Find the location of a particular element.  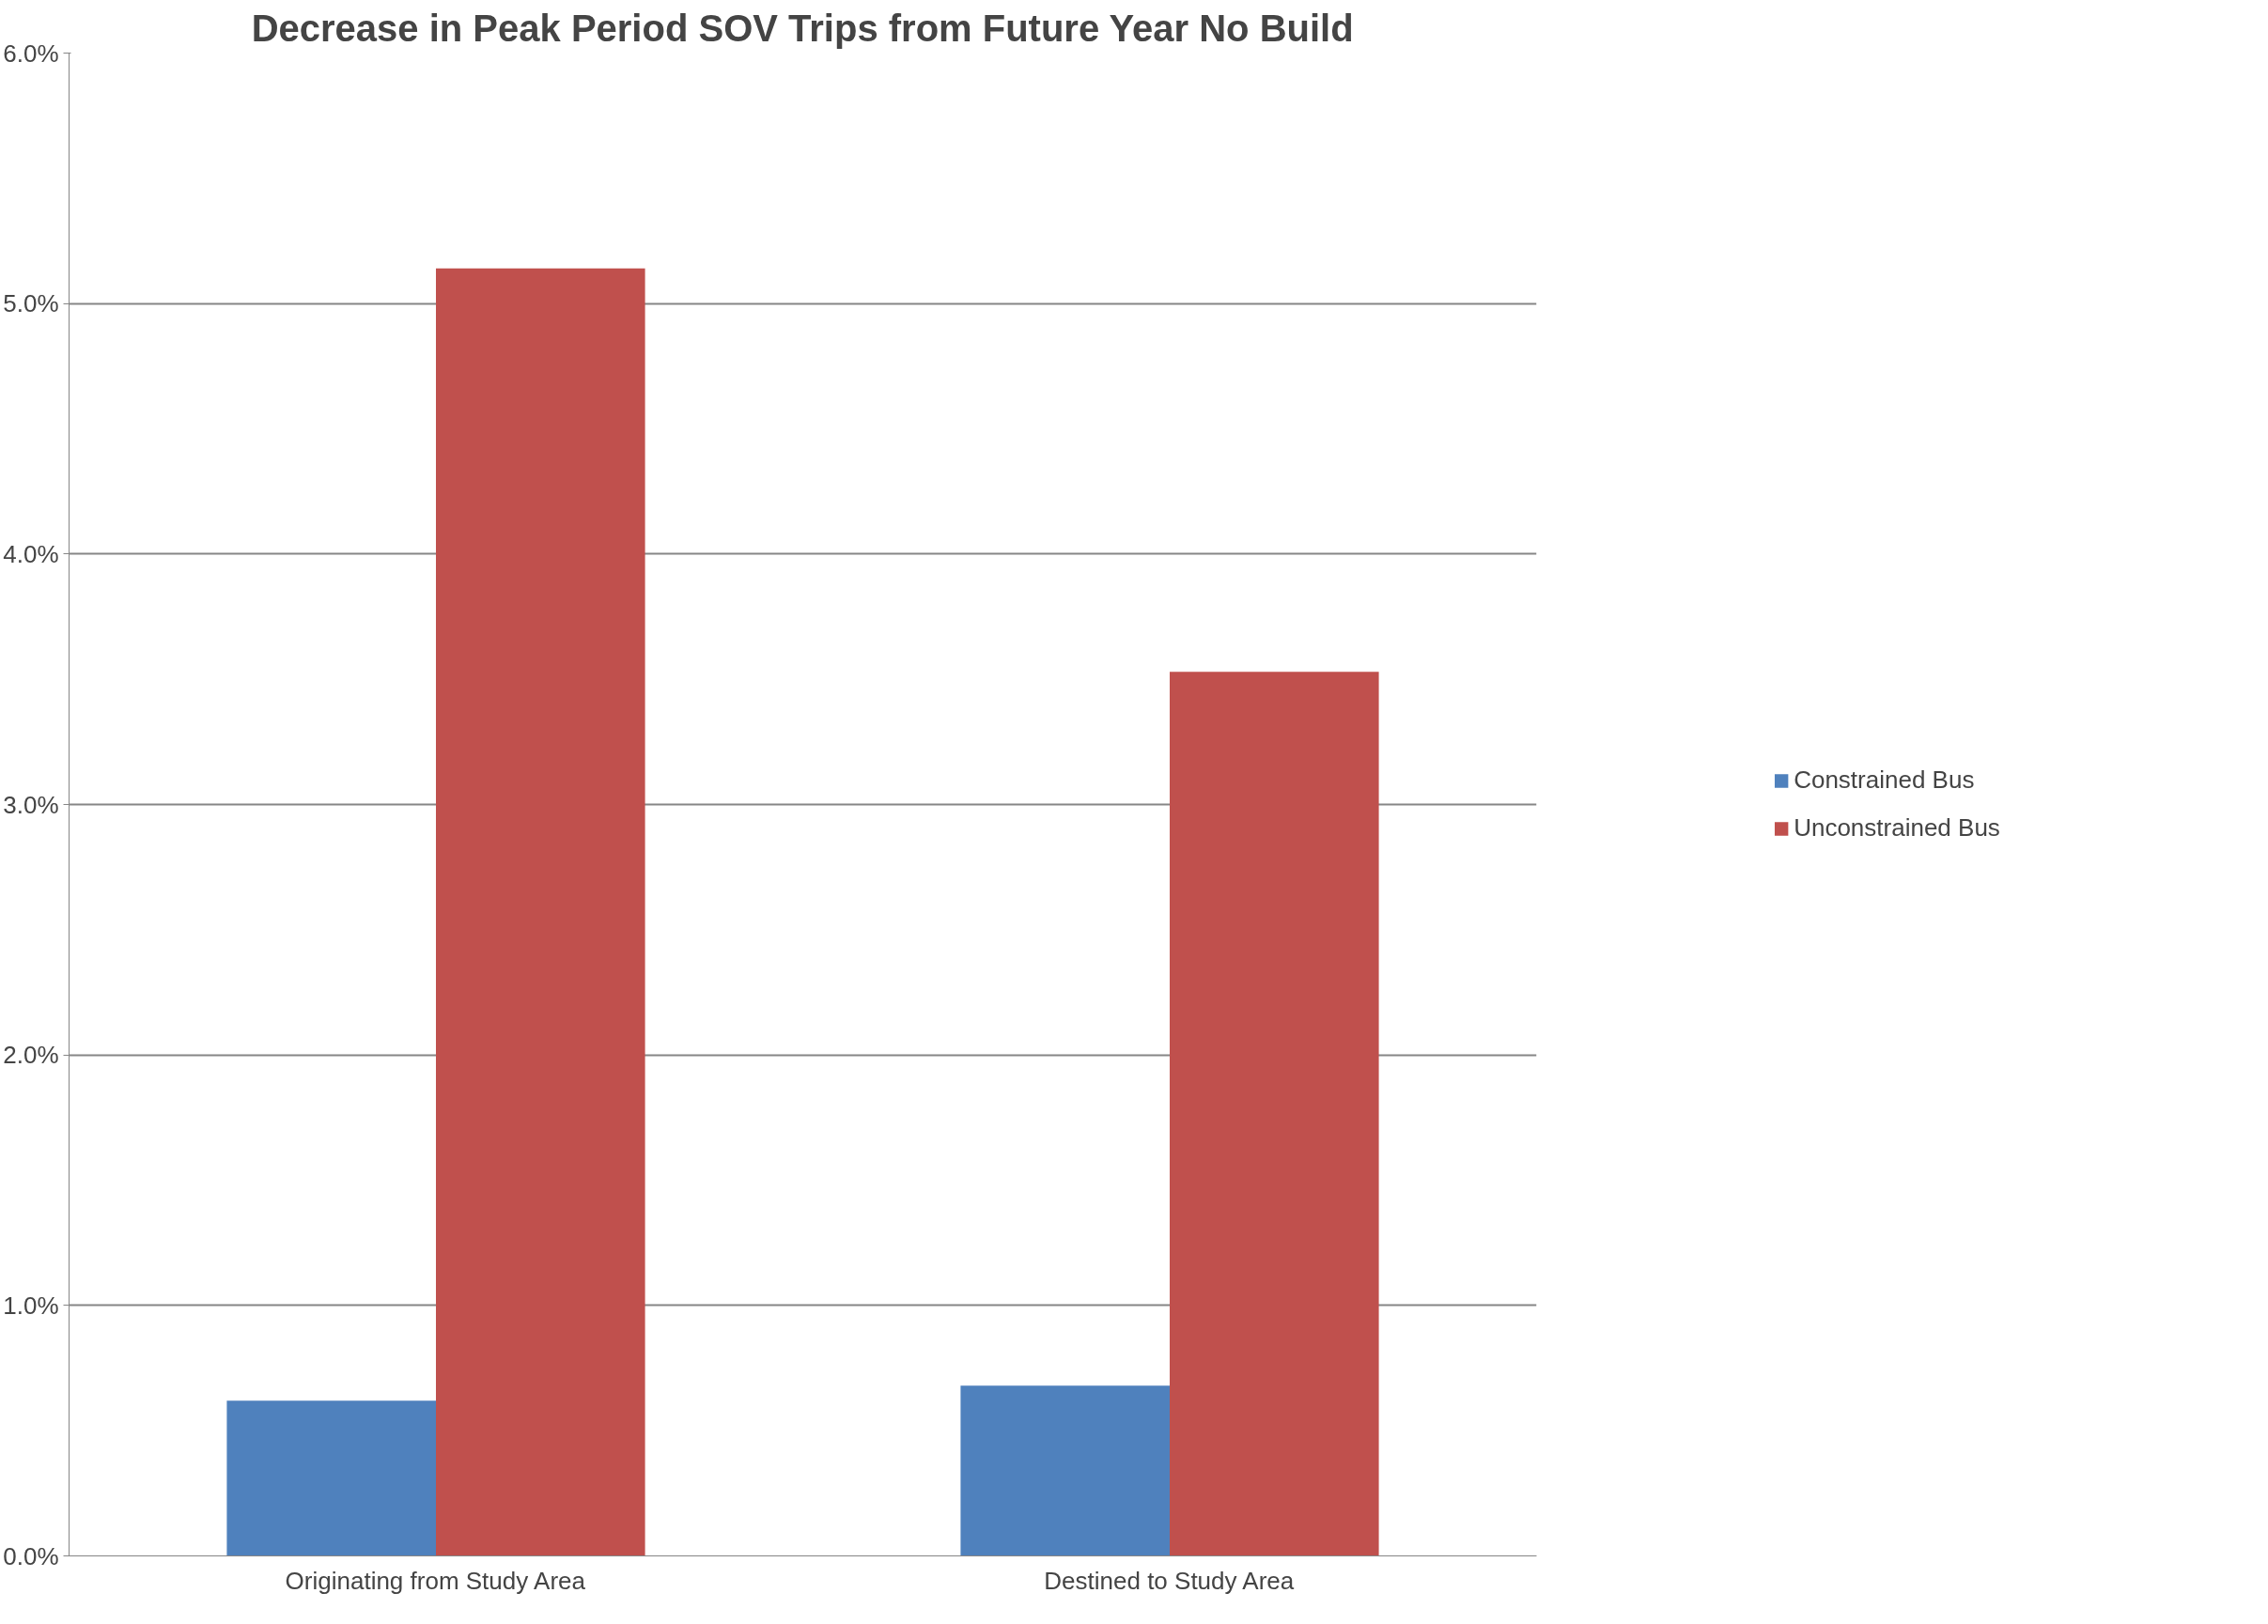

y-tick-label: 6.0% is located at coordinates (31, 54).